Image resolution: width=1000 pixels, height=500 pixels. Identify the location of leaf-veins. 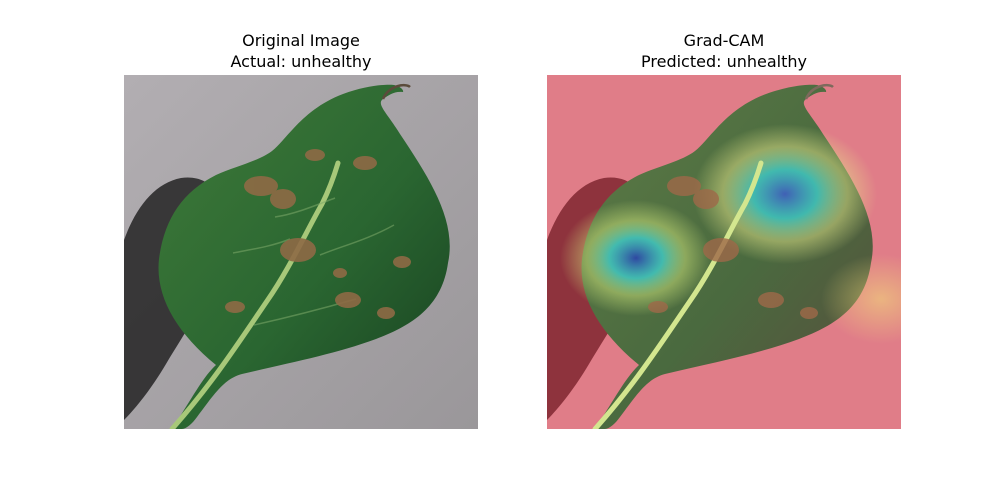
(313, 261).